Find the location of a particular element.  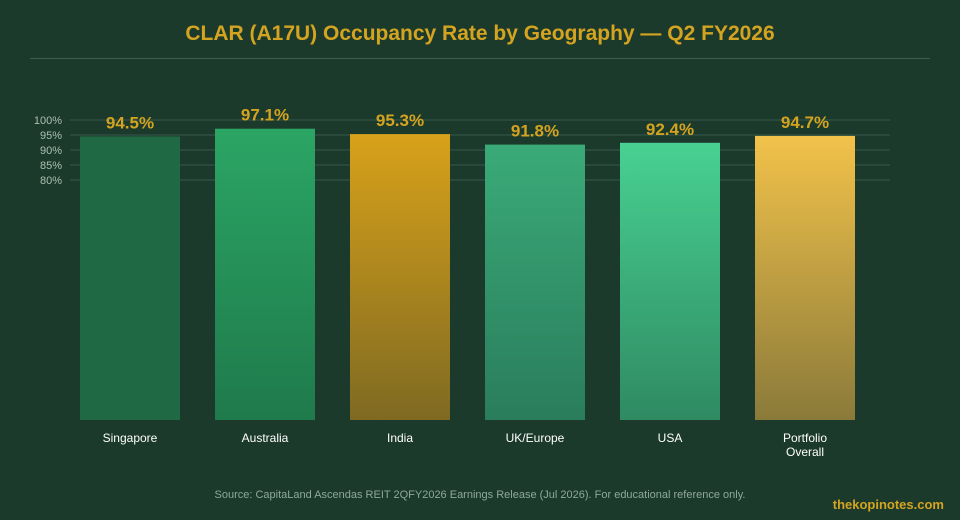

y-tick-label: 100% is located at coordinates (48, 121).